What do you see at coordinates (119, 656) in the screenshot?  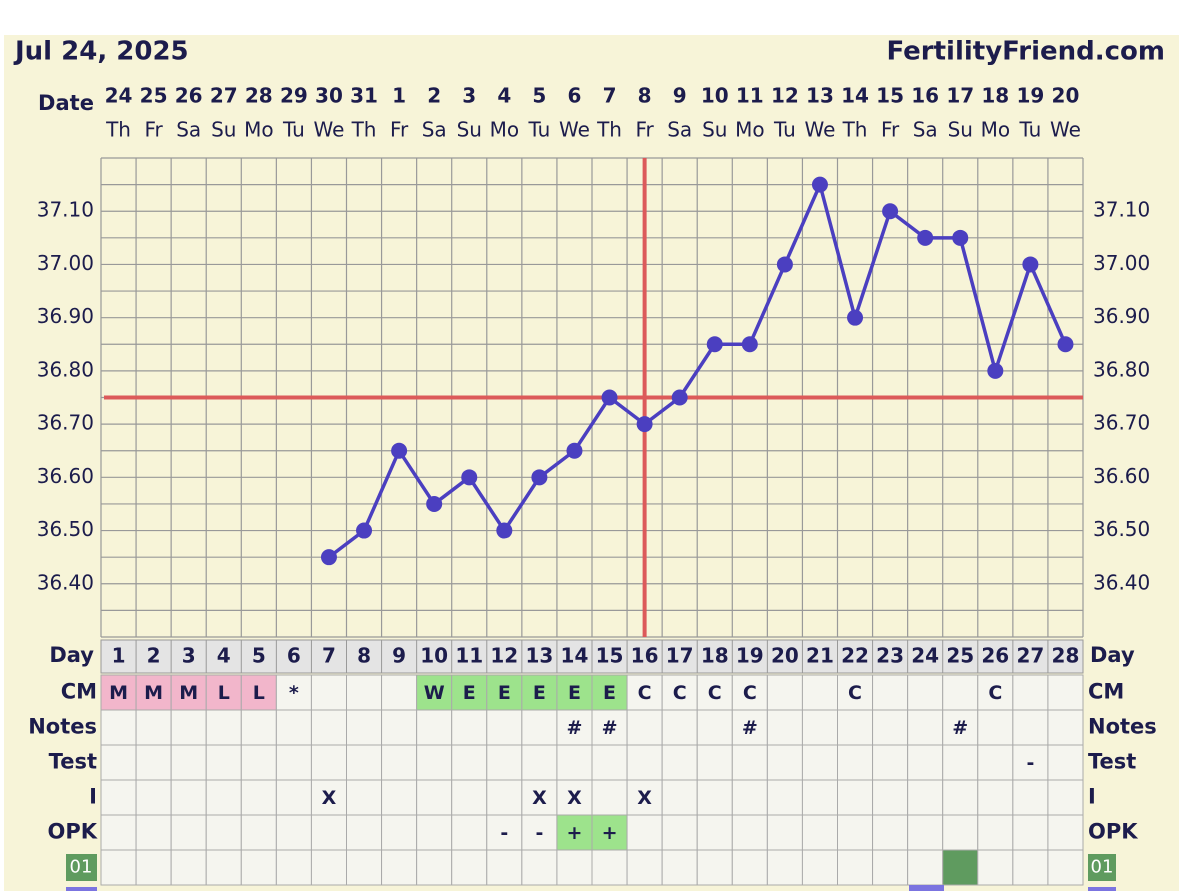 I see `day-number: 1` at bounding box center [119, 656].